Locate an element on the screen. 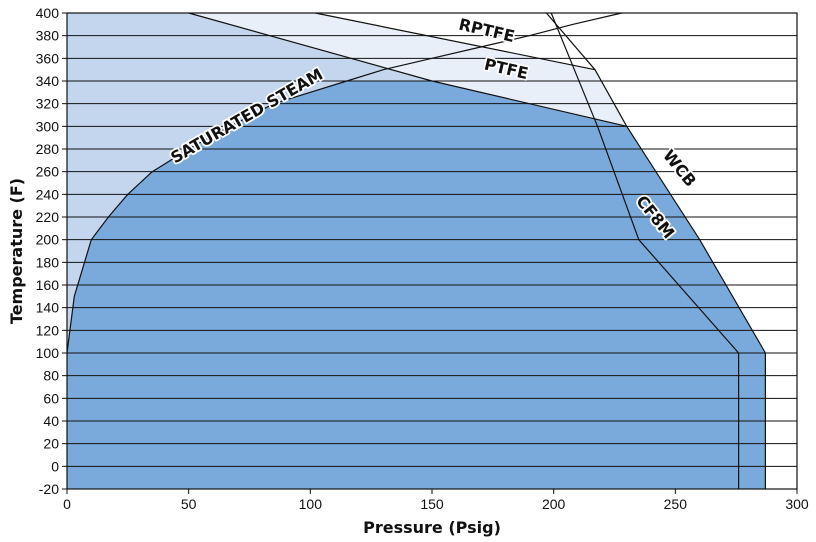  y-tick-label: 60 is located at coordinates (51, 398).